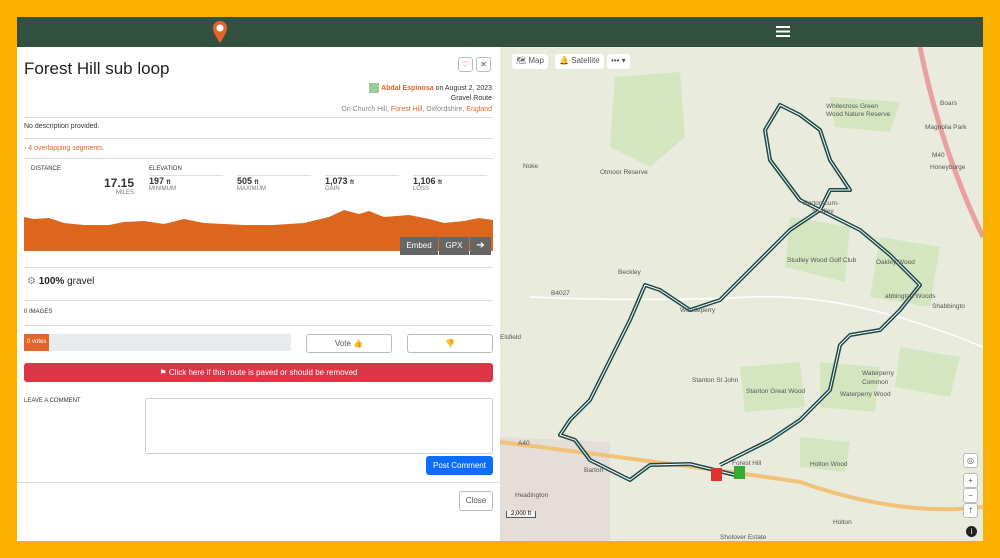  What do you see at coordinates (81, 281) in the screenshot?
I see `surface-label: gravel` at bounding box center [81, 281].